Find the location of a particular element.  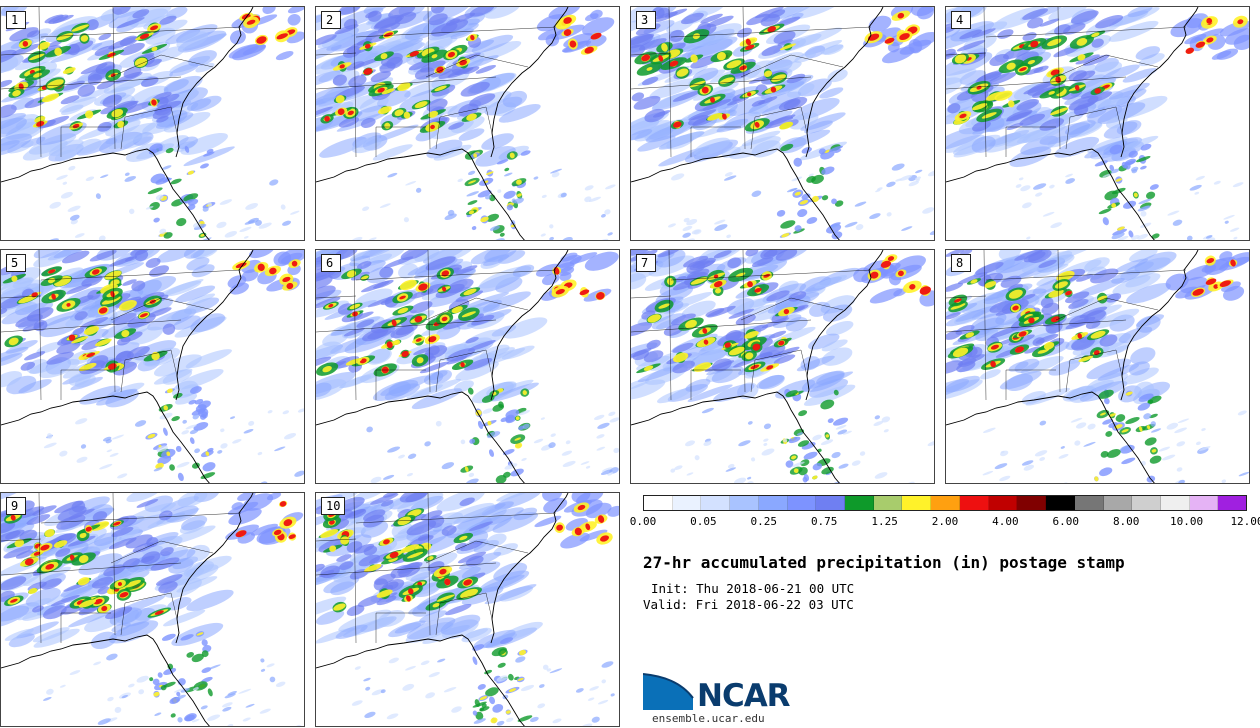

ncar-logo-icon is located at coordinates (668, 691).